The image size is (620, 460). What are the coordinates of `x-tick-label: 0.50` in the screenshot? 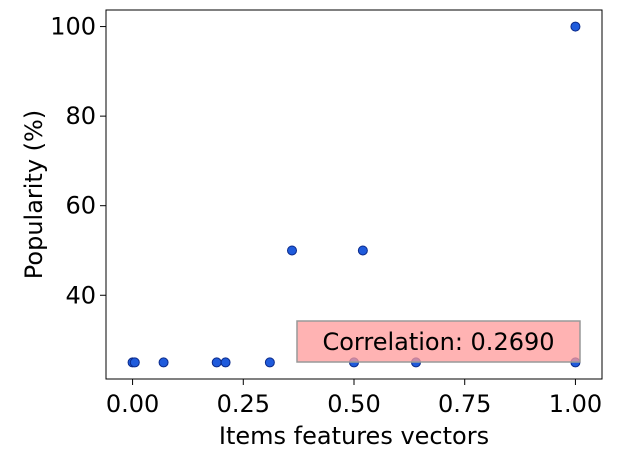 It's located at (353, 404).